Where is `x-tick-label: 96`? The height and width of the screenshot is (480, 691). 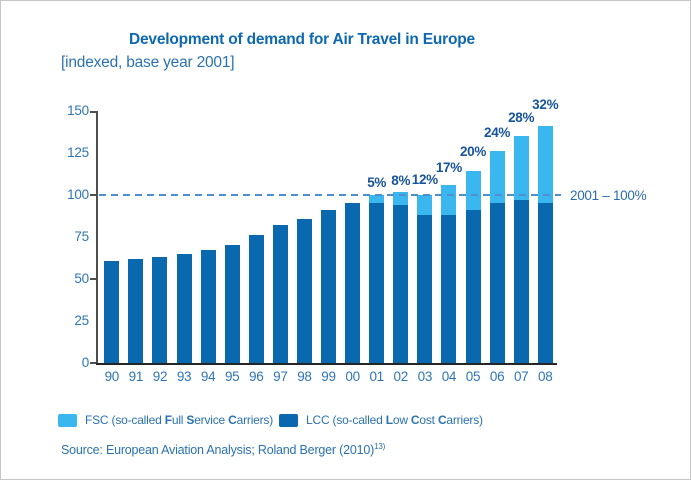 x-tick-label: 96 is located at coordinates (256, 376).